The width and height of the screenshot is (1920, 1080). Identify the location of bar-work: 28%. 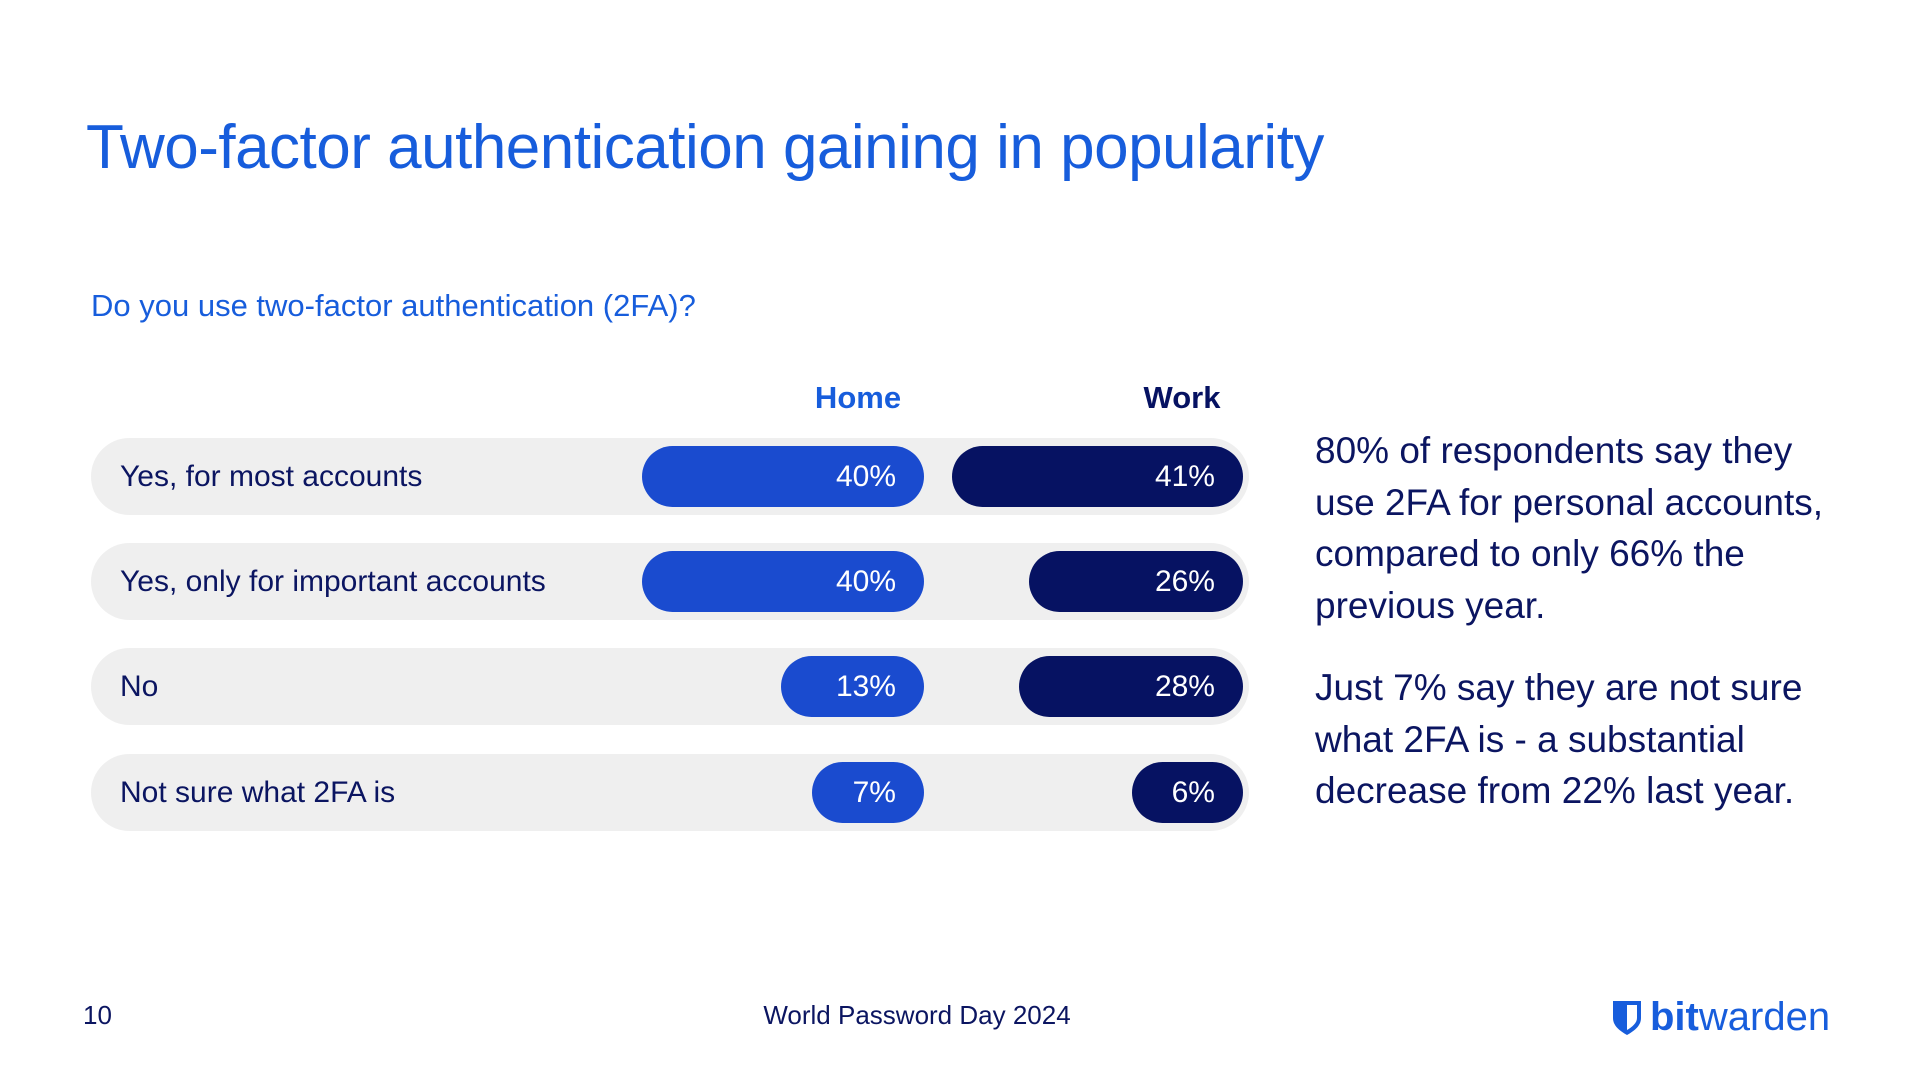
(1130, 686).